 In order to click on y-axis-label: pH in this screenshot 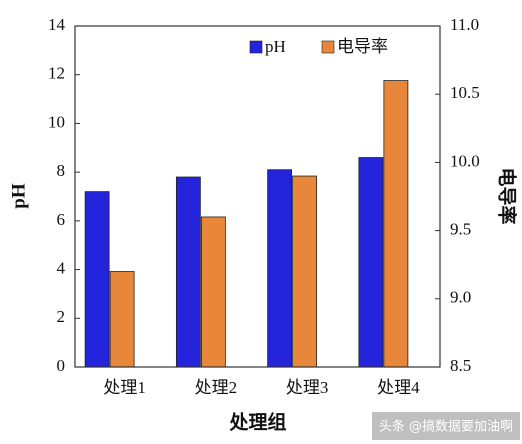, I will do `click(18, 196)`.